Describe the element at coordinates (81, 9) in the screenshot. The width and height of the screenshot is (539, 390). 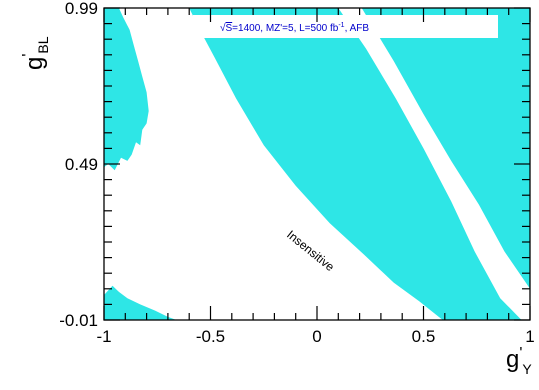
I see `y-tick-label: 0.99` at that location.